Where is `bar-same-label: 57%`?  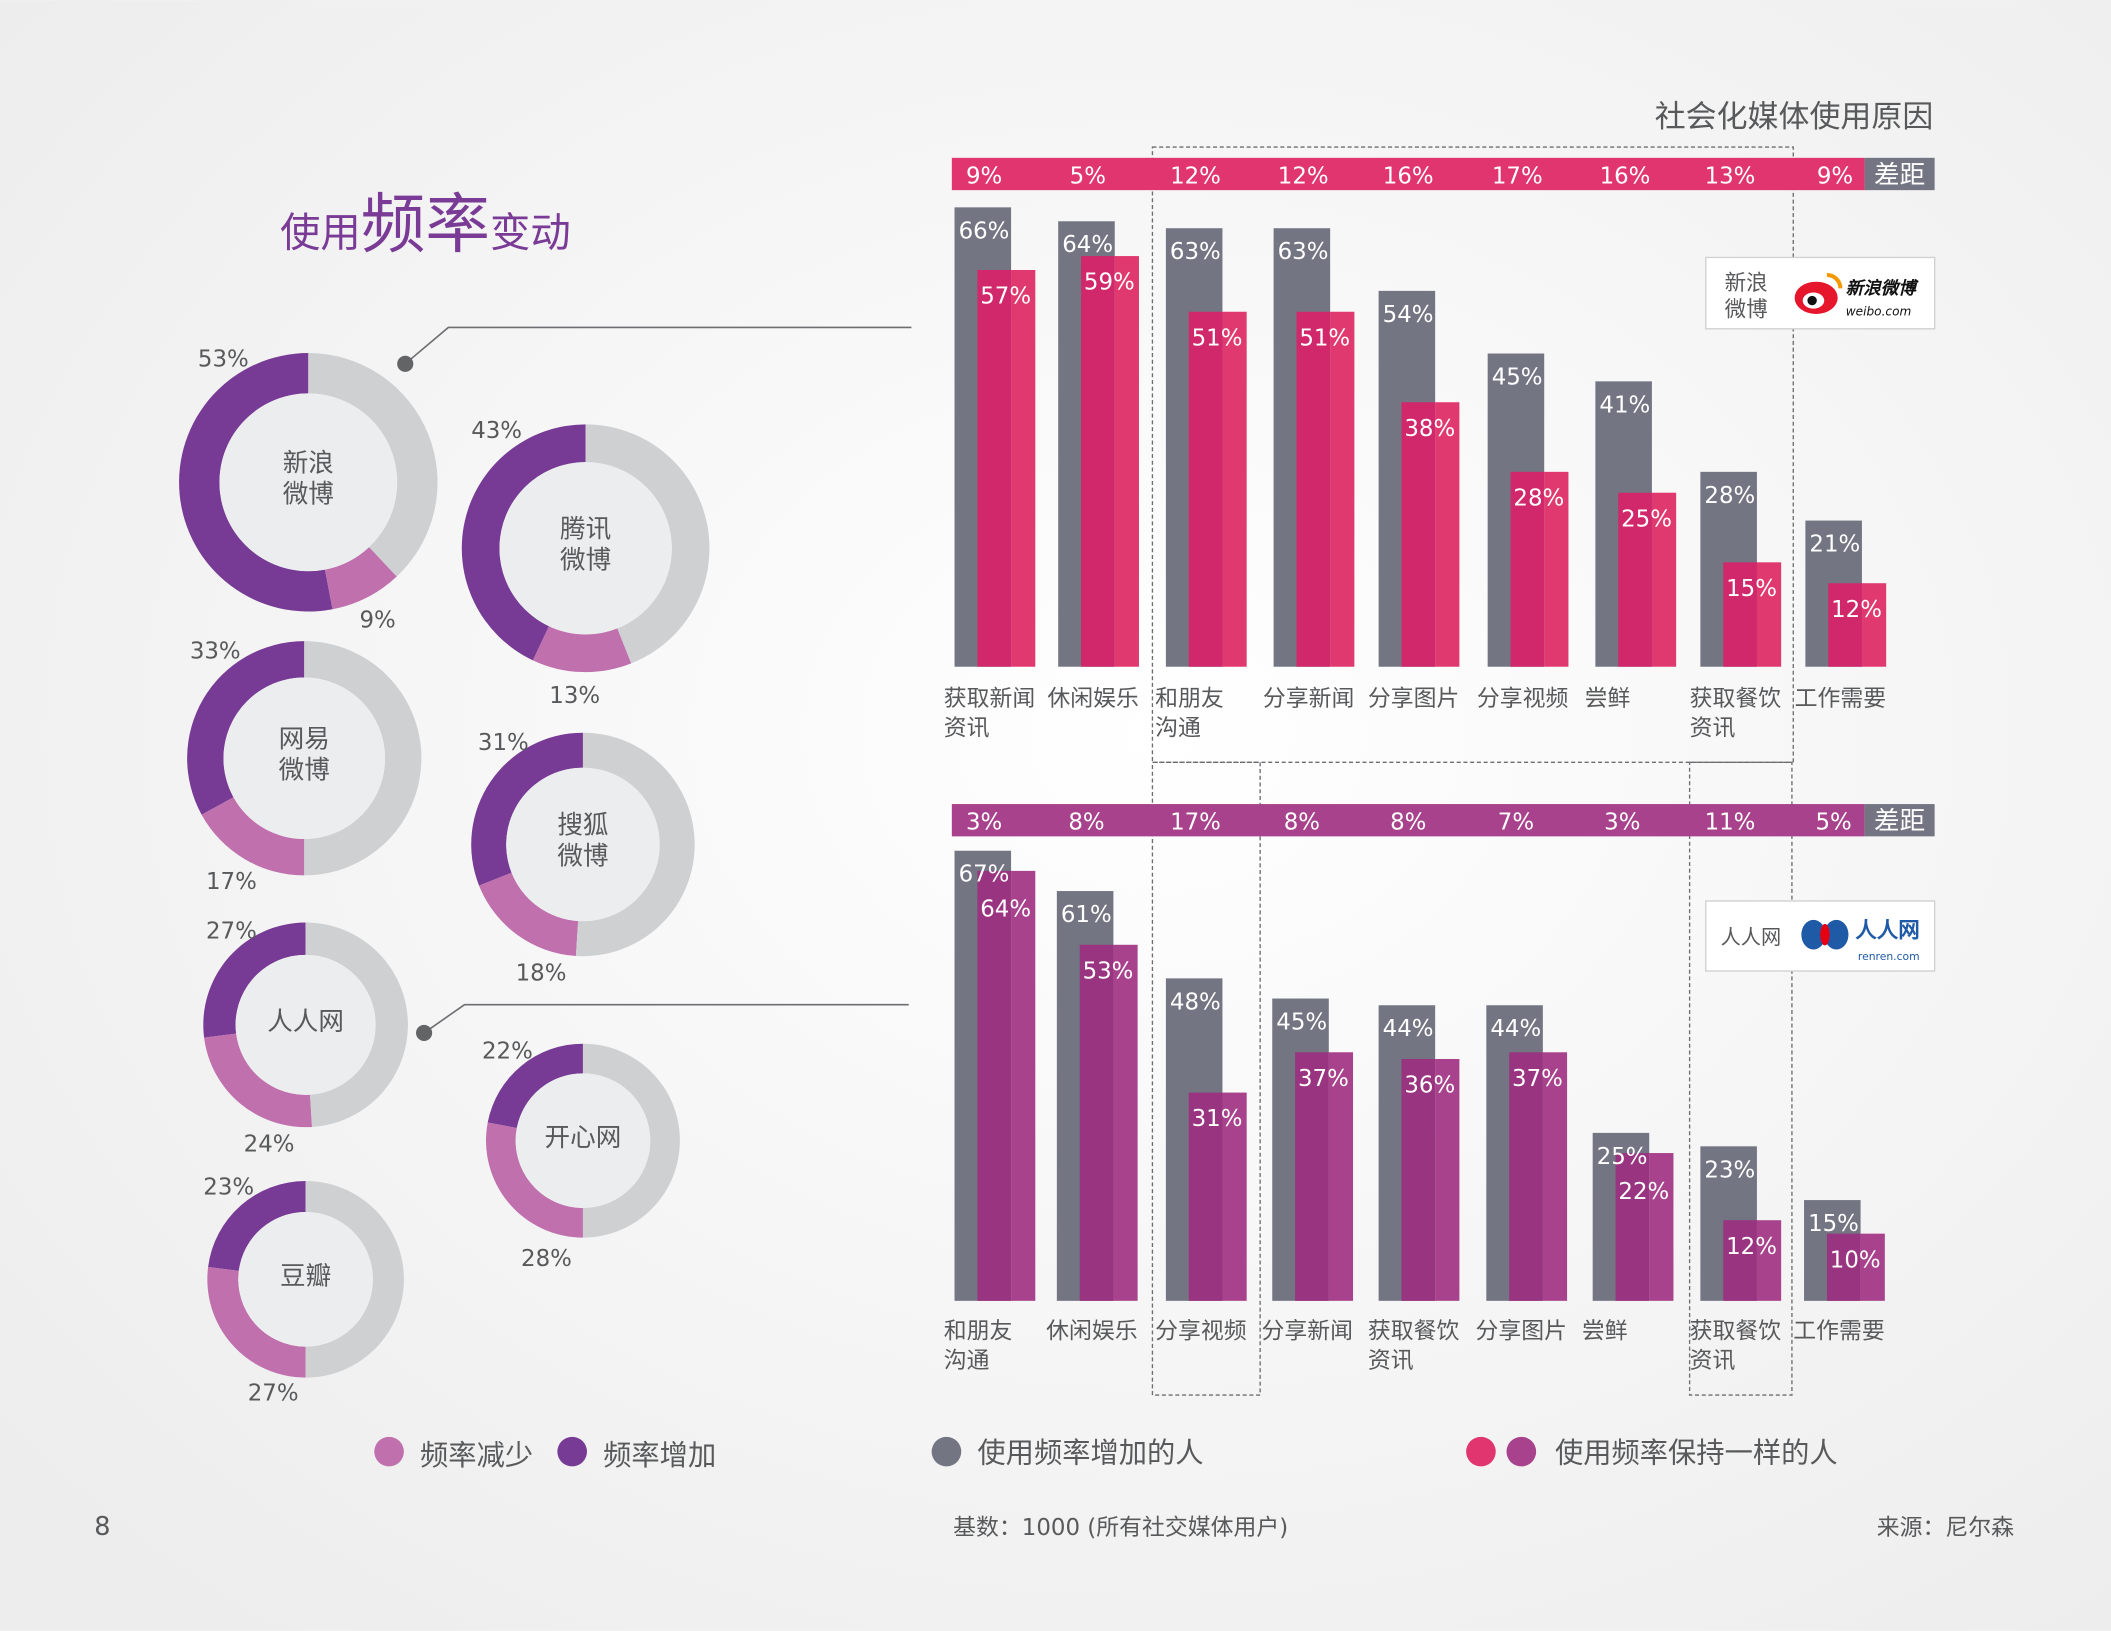
bar-same-label: 57% is located at coordinates (1005, 297).